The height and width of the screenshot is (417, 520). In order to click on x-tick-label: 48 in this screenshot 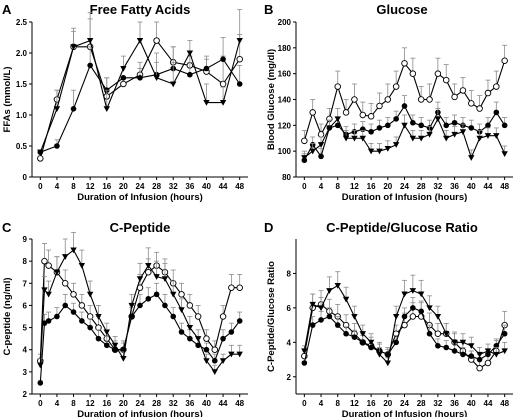, I will do `click(239, 403)`.